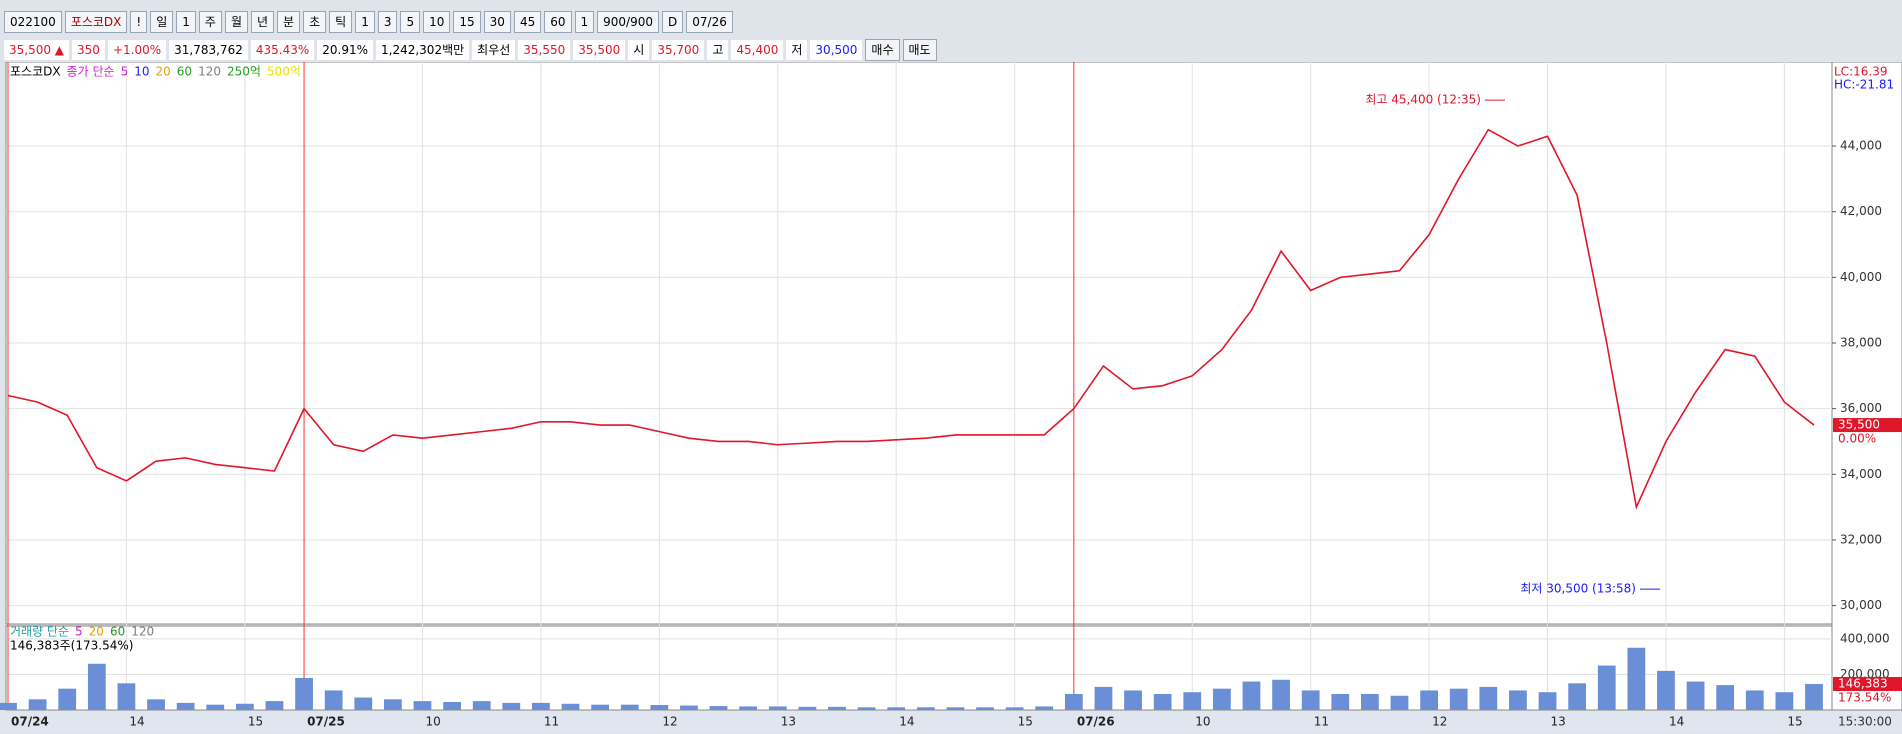  Describe the element at coordinates (628, 22) in the screenshot. I see `toolbar-button: 900/900` at that location.